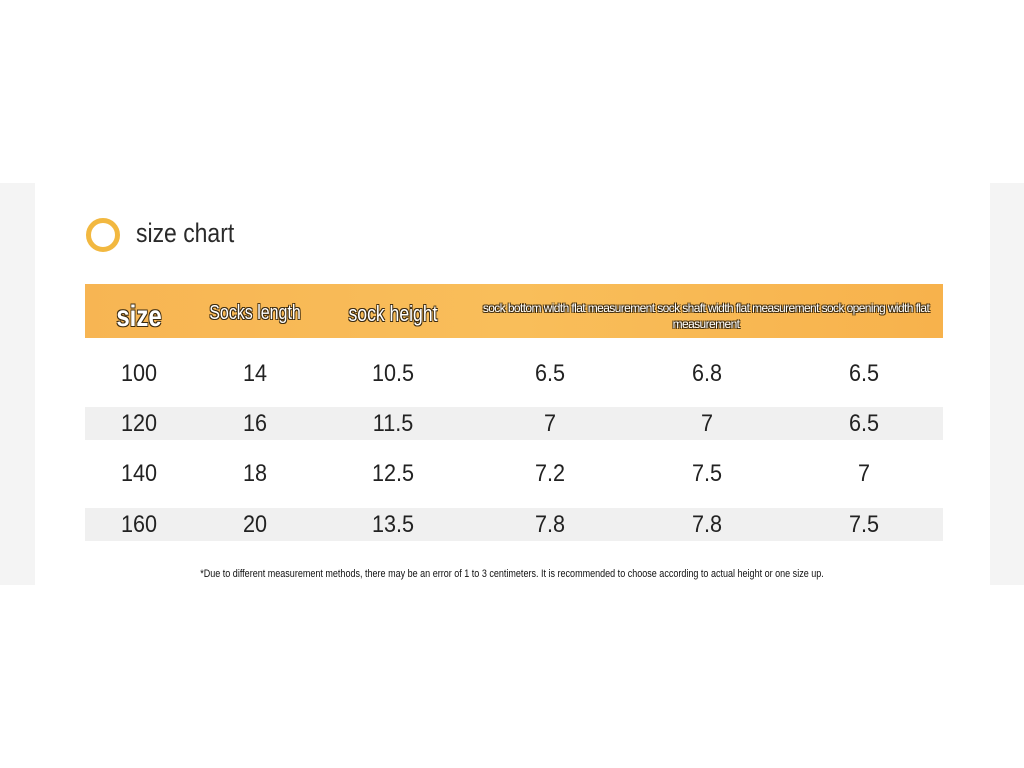 The image size is (1024, 768). What do you see at coordinates (393, 423) in the screenshot?
I see `table-cell: 11.5` at bounding box center [393, 423].